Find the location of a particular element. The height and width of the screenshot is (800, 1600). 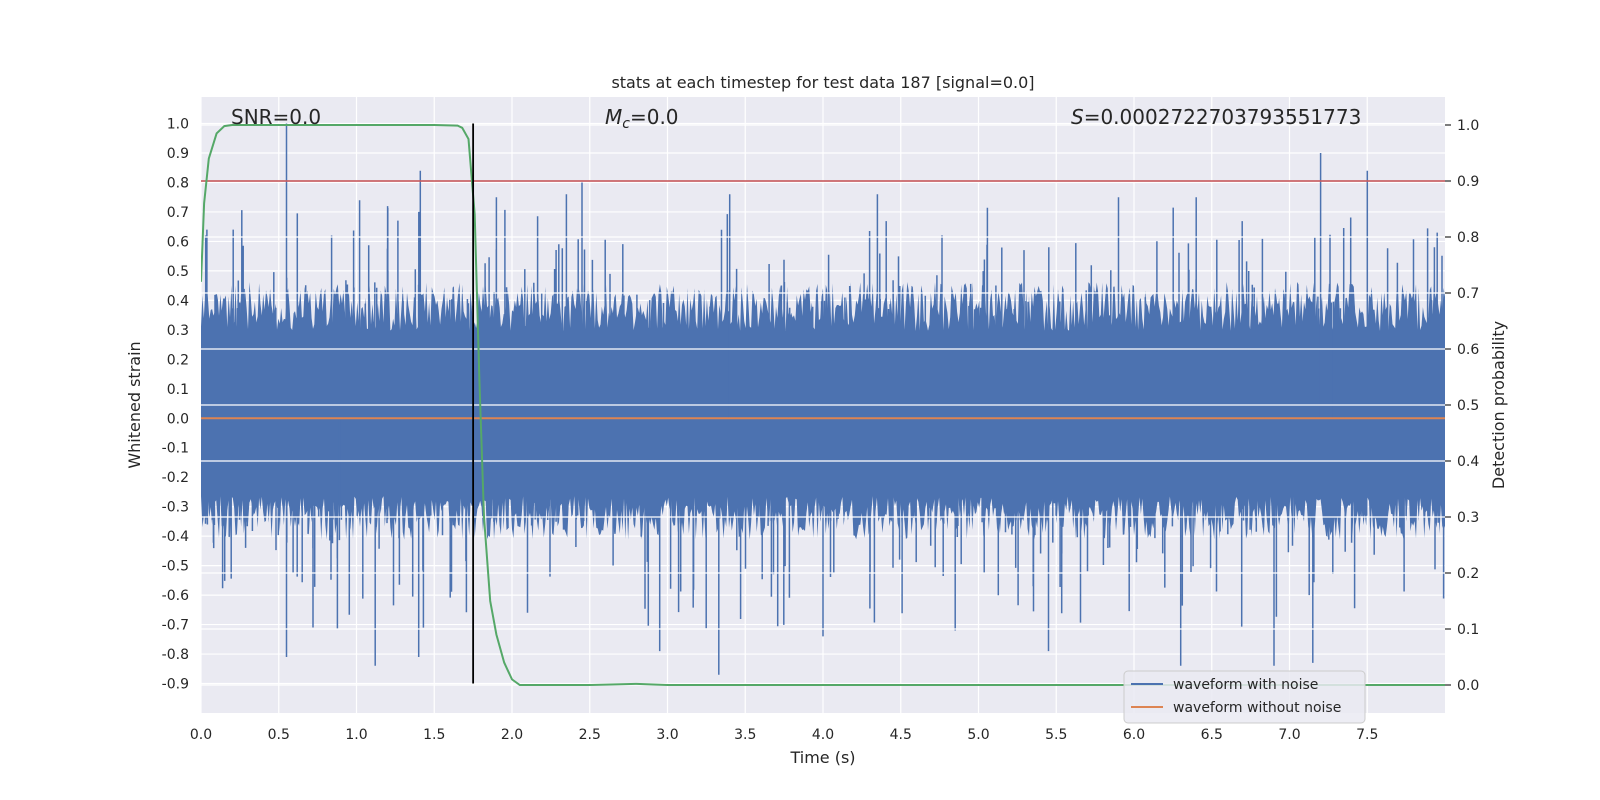

left-y-tick-label: -0.2 is located at coordinates (175, 478).